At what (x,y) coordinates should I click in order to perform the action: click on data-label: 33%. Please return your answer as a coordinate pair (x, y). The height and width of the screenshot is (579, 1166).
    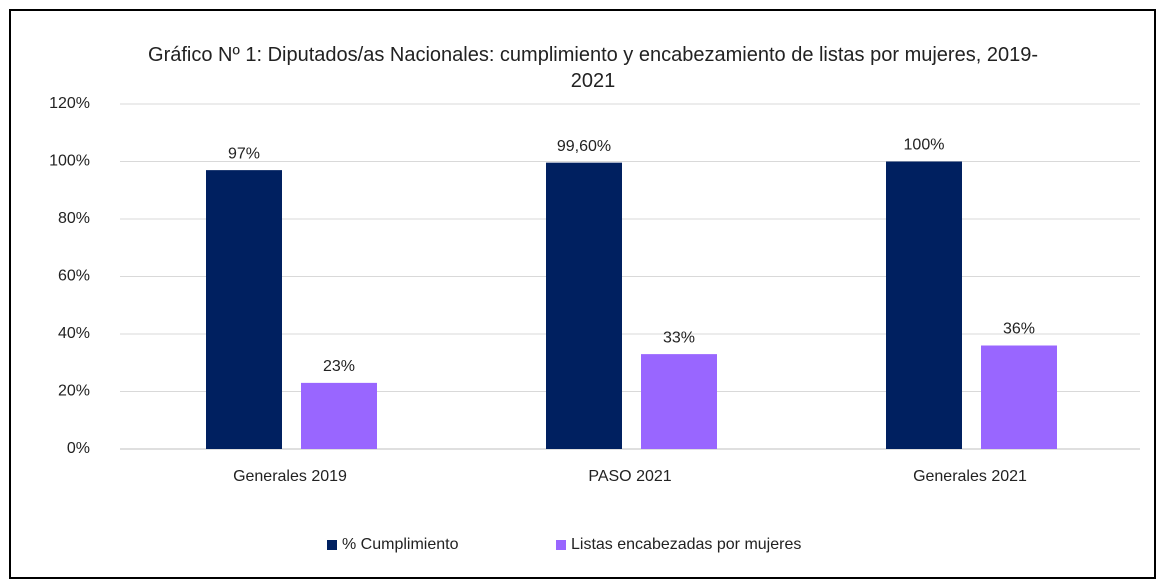
    Looking at the image, I should click on (679, 337).